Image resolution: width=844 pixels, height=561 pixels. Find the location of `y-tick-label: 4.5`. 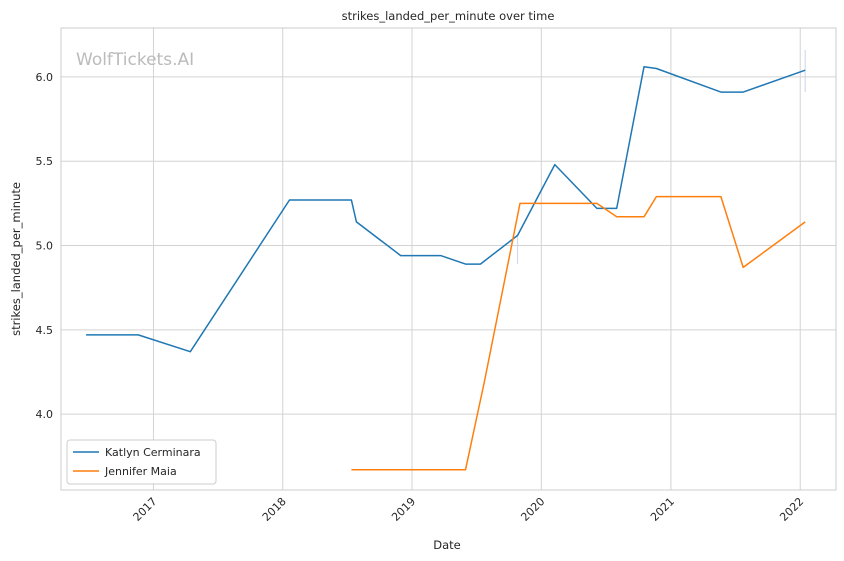

y-tick-label: 4.5 is located at coordinates (45, 330).